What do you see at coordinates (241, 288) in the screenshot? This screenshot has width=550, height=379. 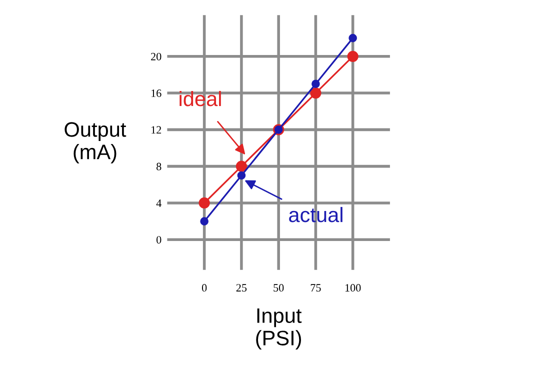 I see `x-tick-label: 25` at bounding box center [241, 288].